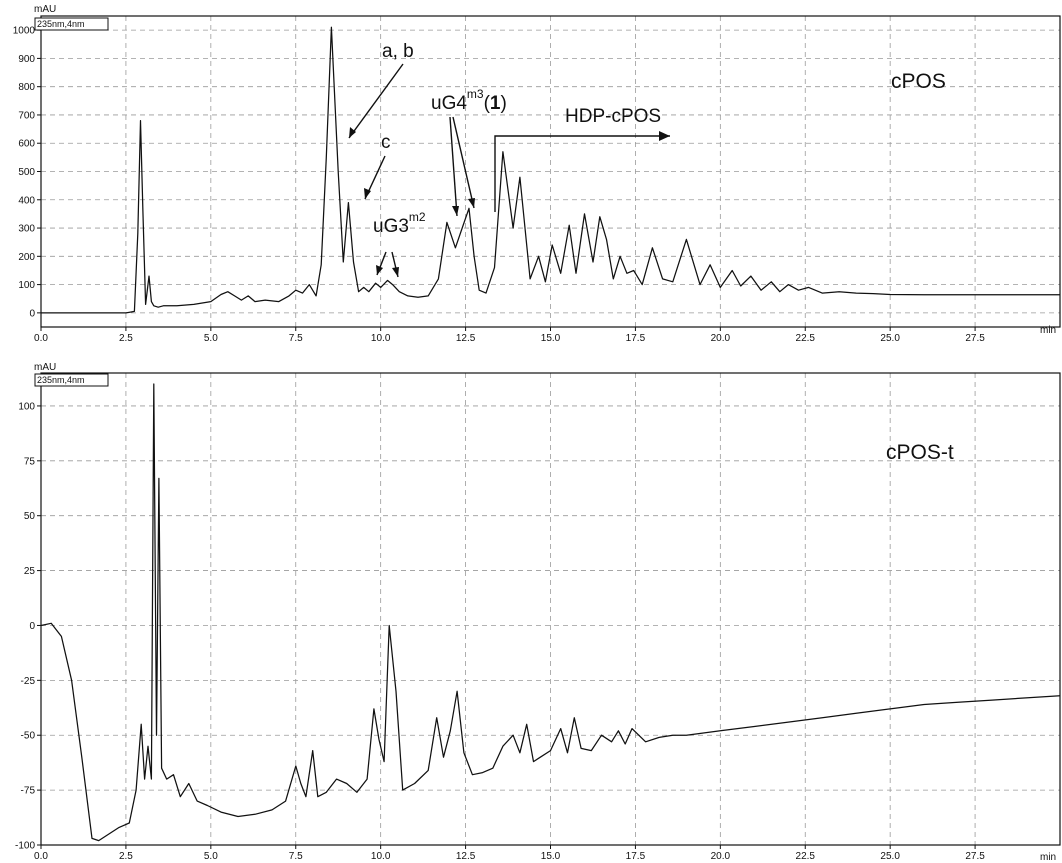 Image resolution: width=1062 pixels, height=863 pixels. Describe the element at coordinates (582, 173) in the screenshot. I see `annotation-bracket-arrow` at that location.